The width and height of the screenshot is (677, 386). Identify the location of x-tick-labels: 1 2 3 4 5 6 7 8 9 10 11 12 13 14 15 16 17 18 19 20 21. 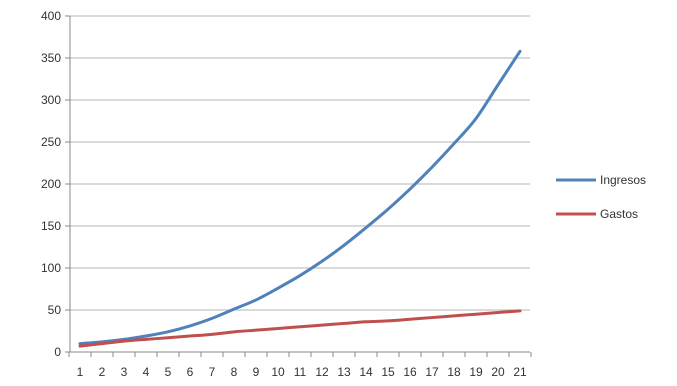
(302, 372).